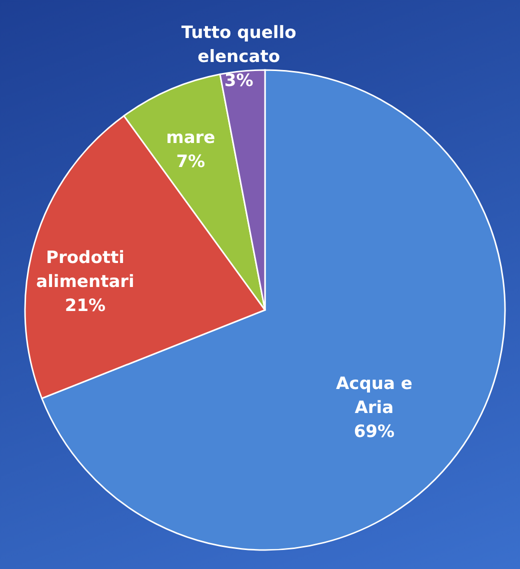  What do you see at coordinates (238, 45) in the screenshot?
I see `slice-label: Tutto quello elencato` at bounding box center [238, 45].